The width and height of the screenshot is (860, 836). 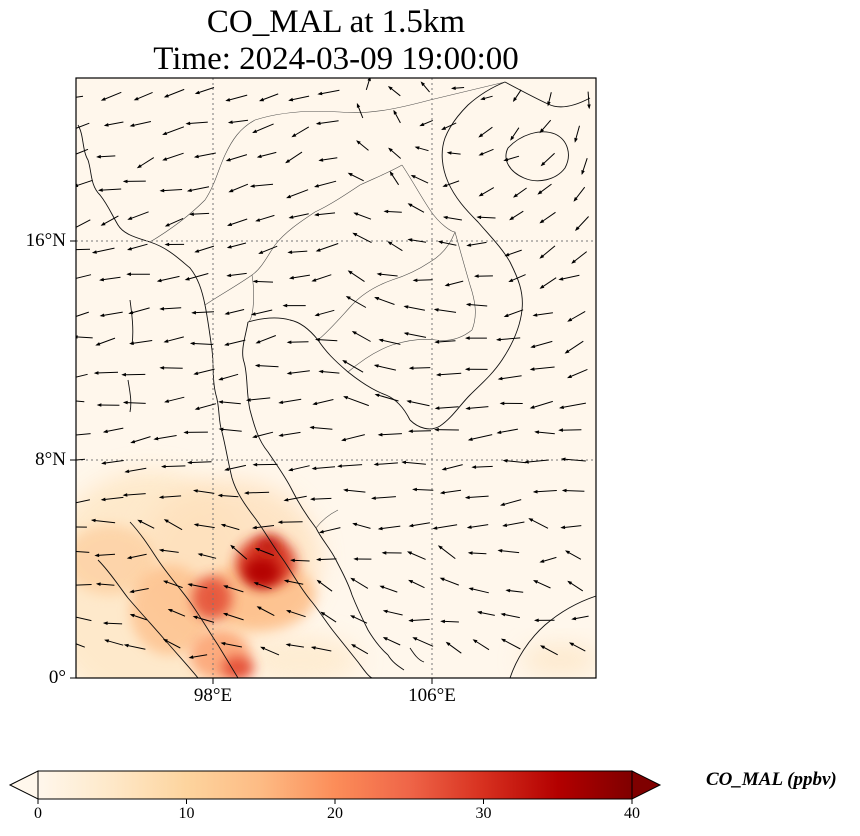 What do you see at coordinates (632, 813) in the screenshot?
I see `colorbar-tick-40: 40` at bounding box center [632, 813].